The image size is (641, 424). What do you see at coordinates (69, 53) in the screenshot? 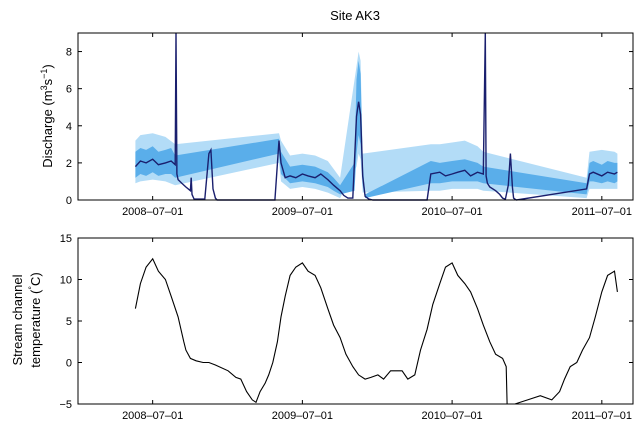
I see `y-tick-label: 8` at bounding box center [69, 53].